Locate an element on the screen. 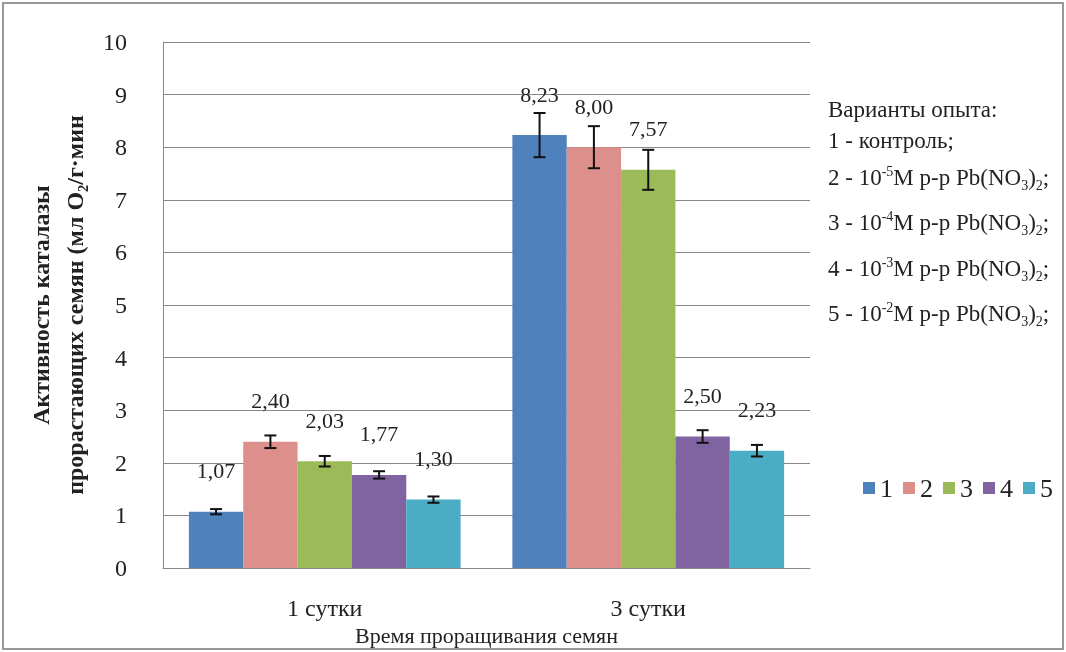 This screenshot has height=652, width=1066. text: 4 - 10$^{-3}$M р-р Pb(NO$_{3}$)$_{2}$; is located at coordinates (939, 269).